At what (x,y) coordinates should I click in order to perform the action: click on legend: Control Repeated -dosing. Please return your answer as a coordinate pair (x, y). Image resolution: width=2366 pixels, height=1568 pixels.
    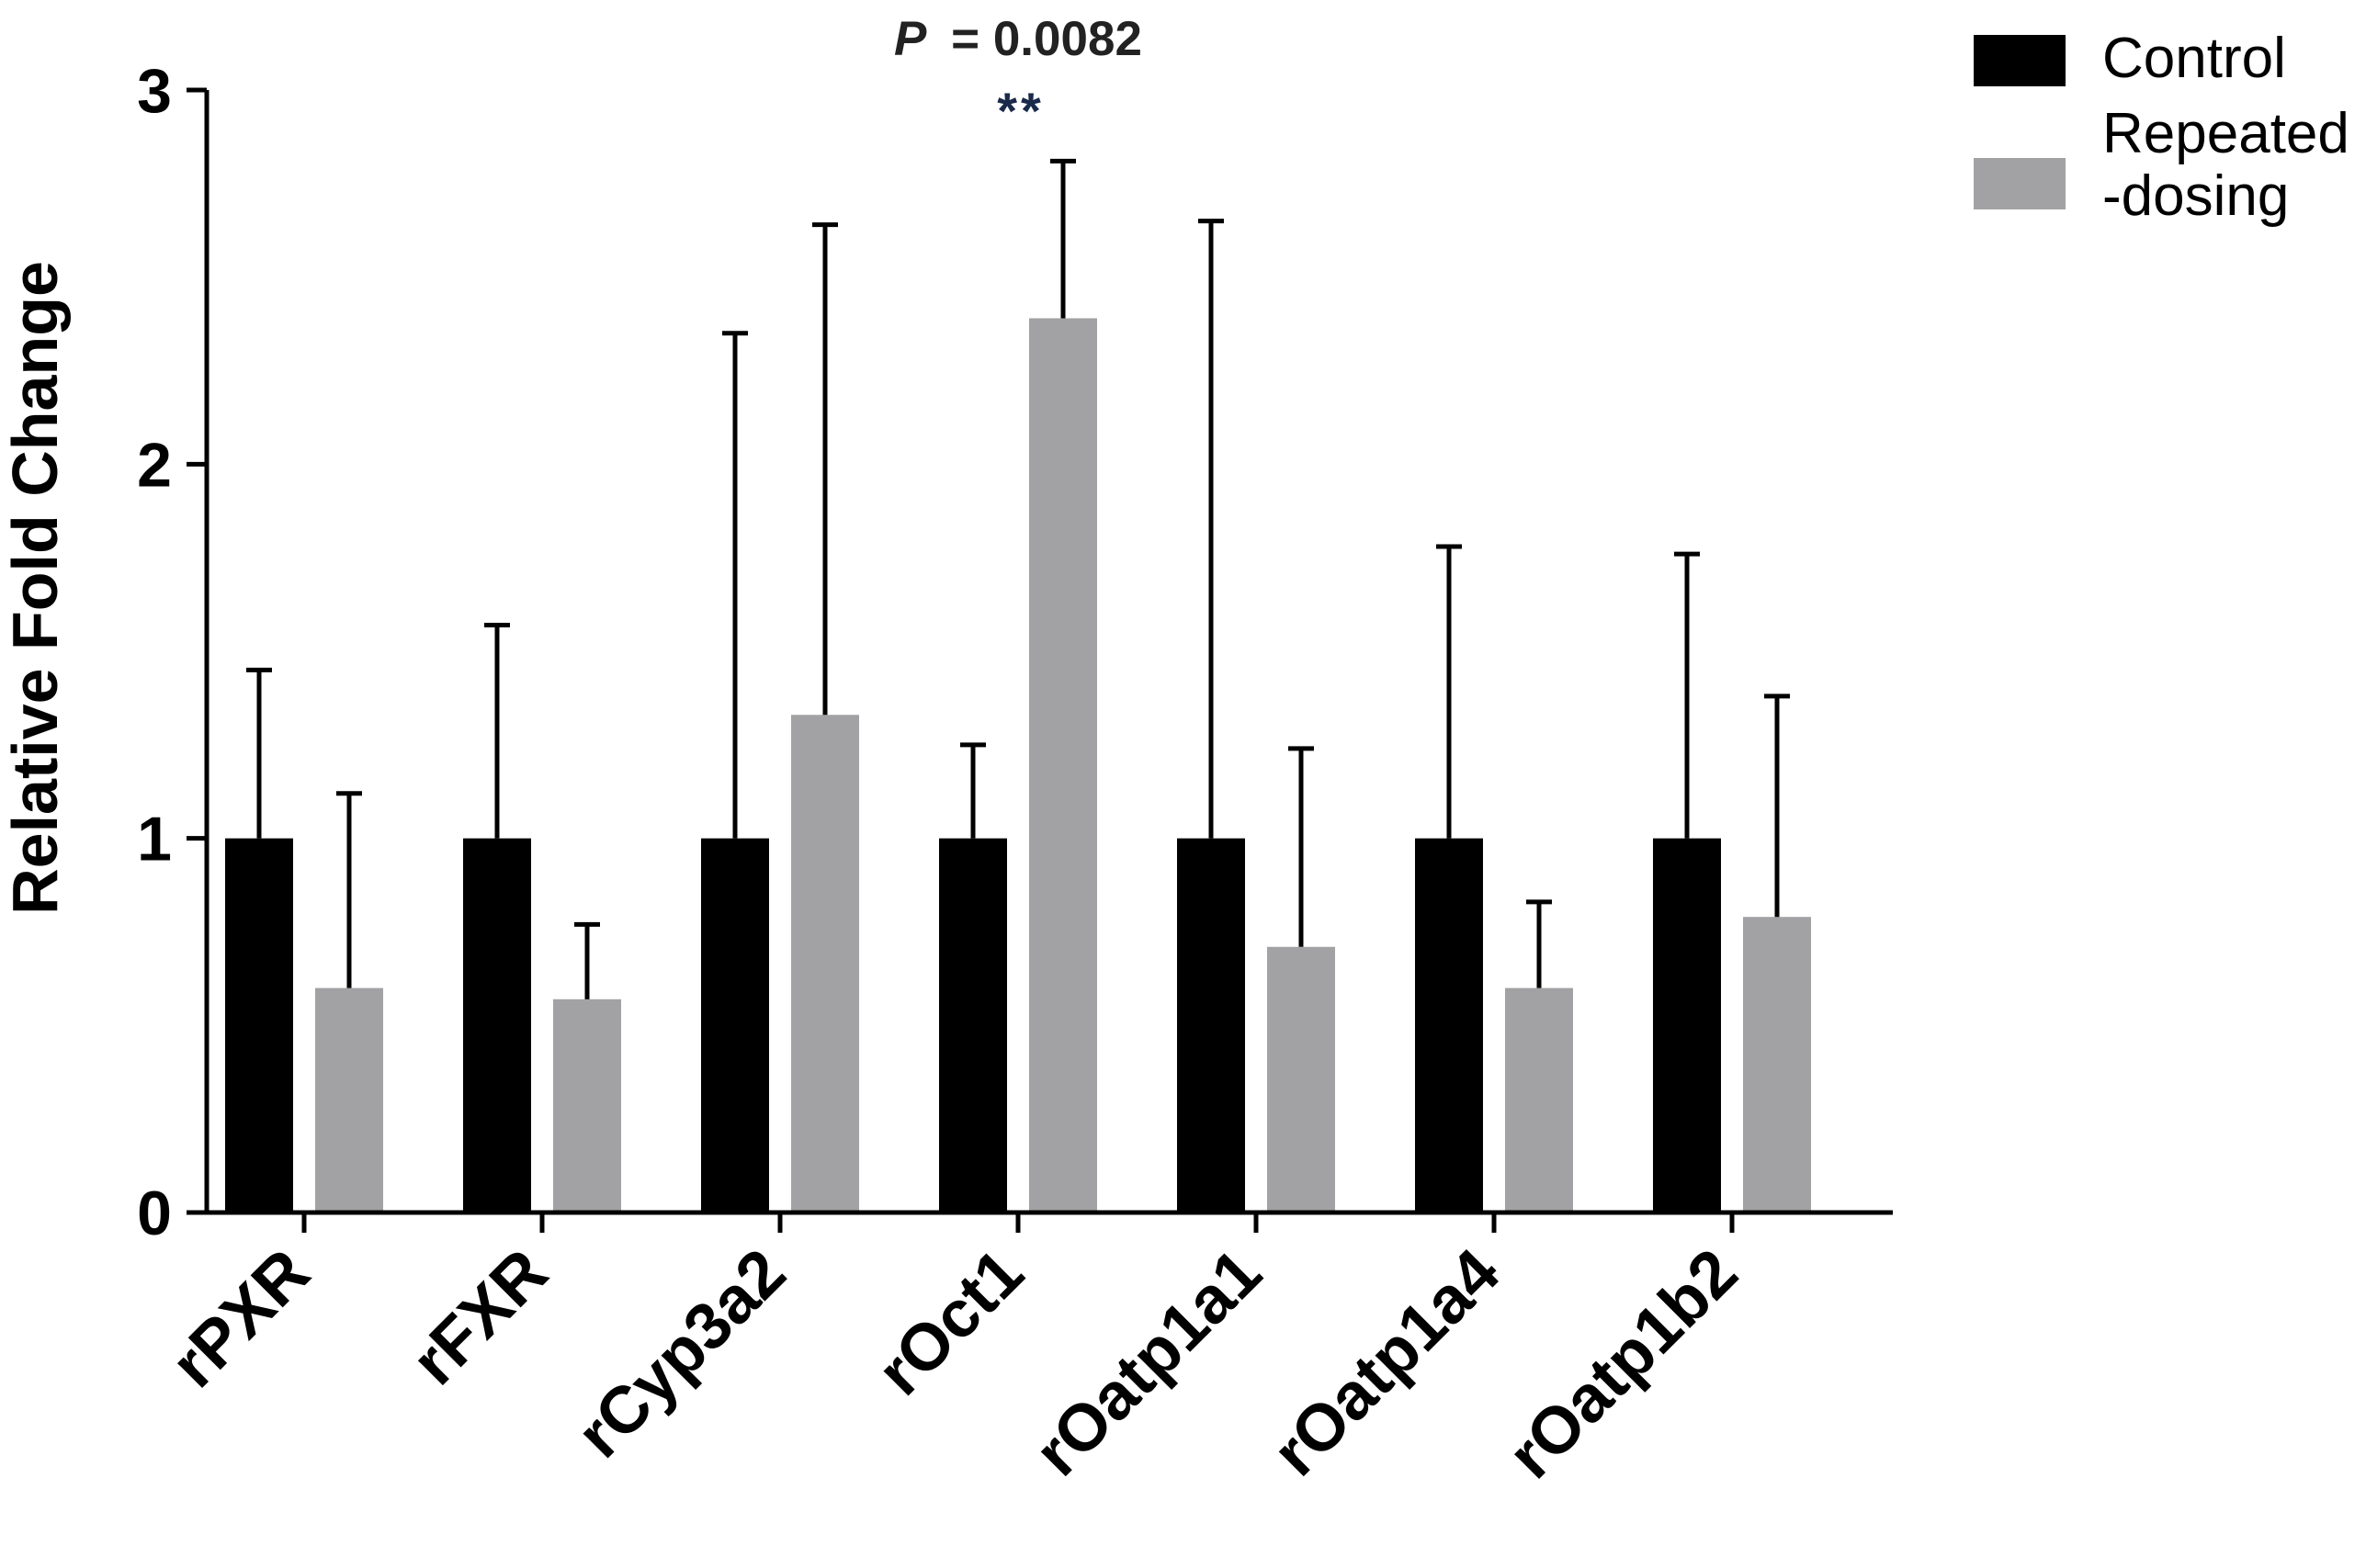
    Looking at the image, I should click on (2161, 128).